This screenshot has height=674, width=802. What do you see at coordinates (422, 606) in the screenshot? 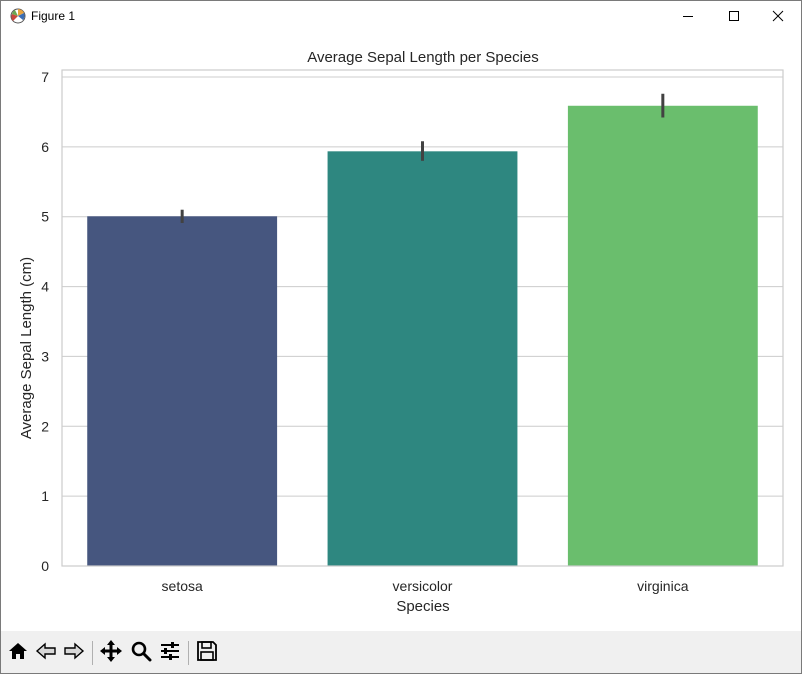
I see `x-axis-label: Species` at bounding box center [422, 606].